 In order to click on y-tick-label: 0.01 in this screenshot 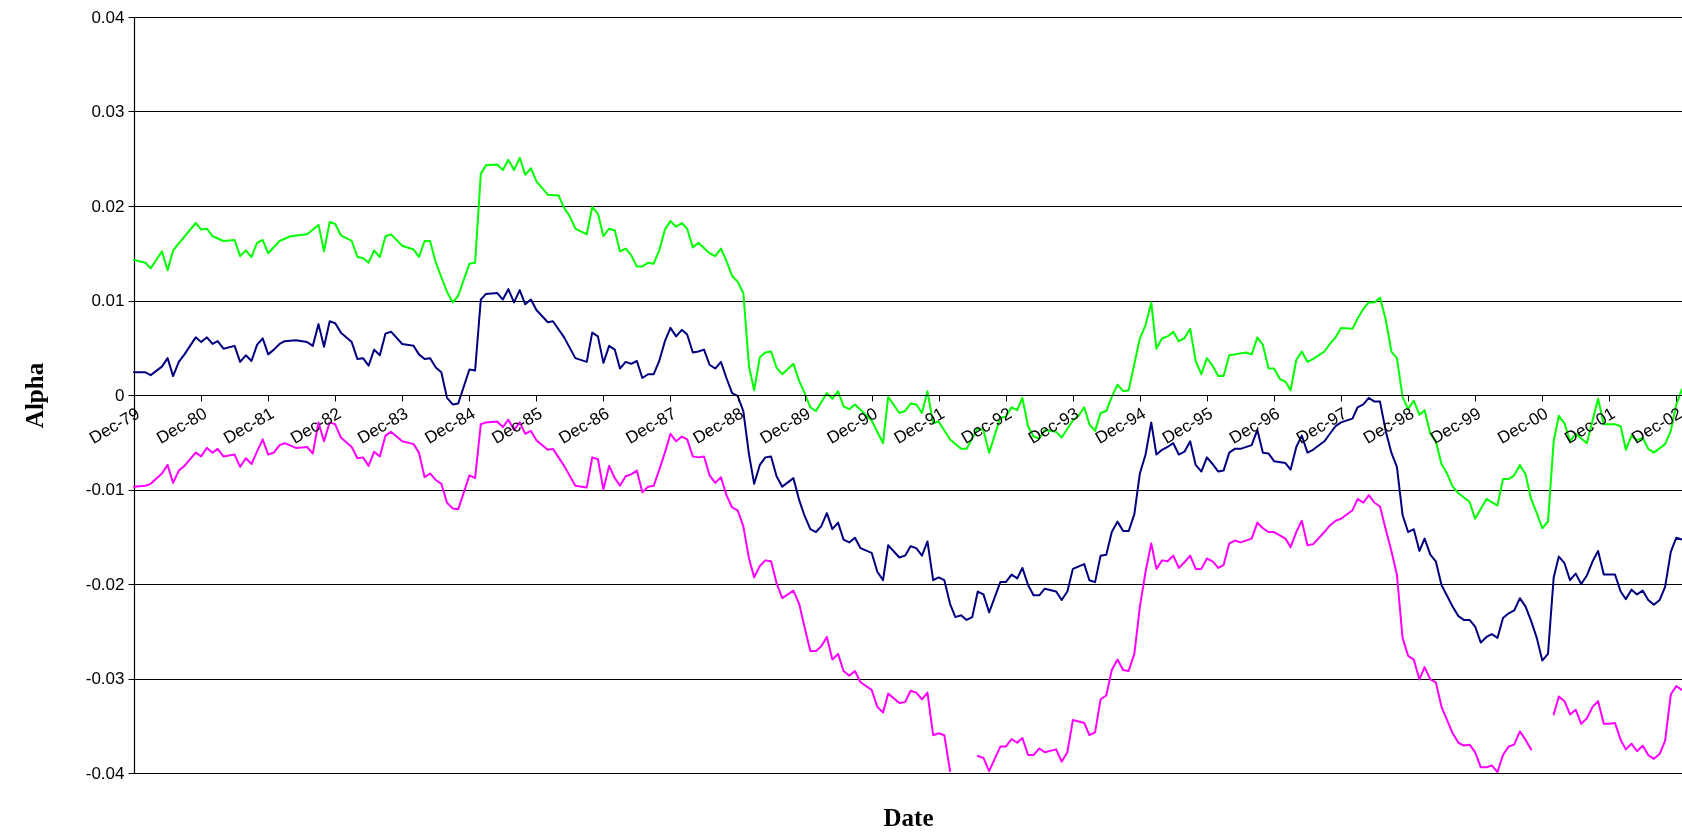, I will do `click(108, 300)`.